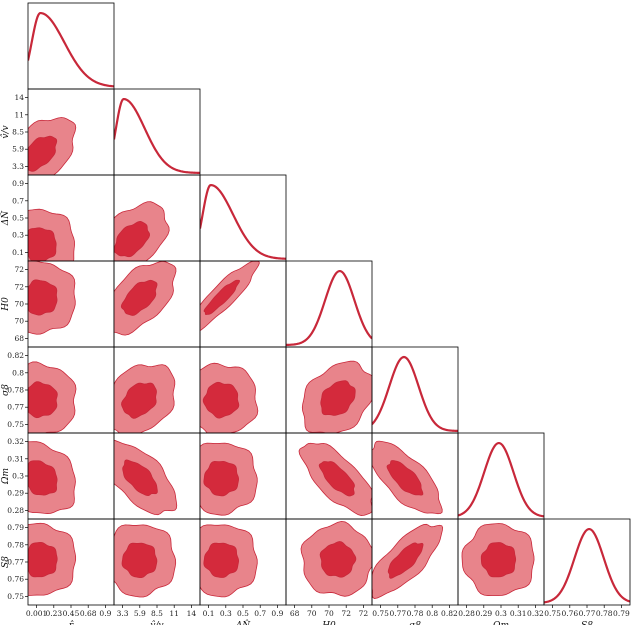 This screenshot has height=625, width=634. What do you see at coordinates (604, 613) in the screenshot?
I see `xtick-label: 0.78` at bounding box center [604, 613].